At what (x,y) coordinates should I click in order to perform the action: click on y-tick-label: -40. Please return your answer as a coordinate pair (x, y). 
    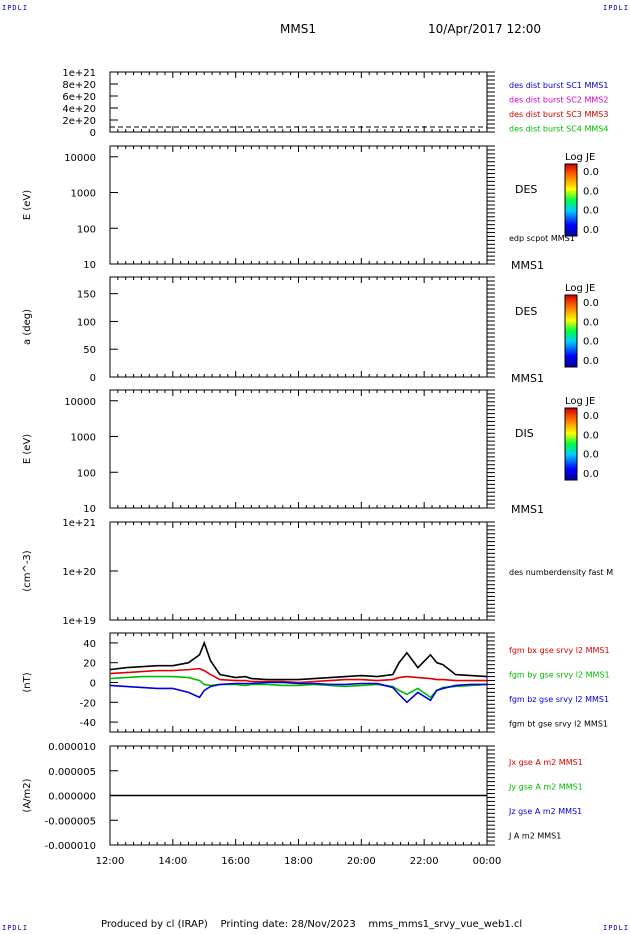
    Looking at the image, I should click on (88, 723).